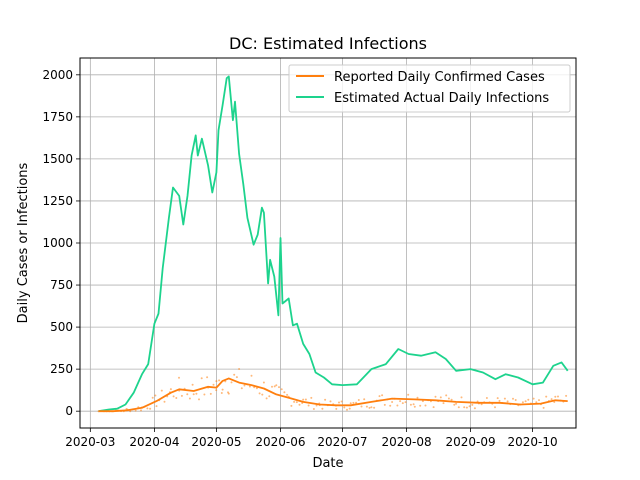  Describe the element at coordinates (216, 442) in the screenshot. I see `x-tick-label: 2020-05` at that location.